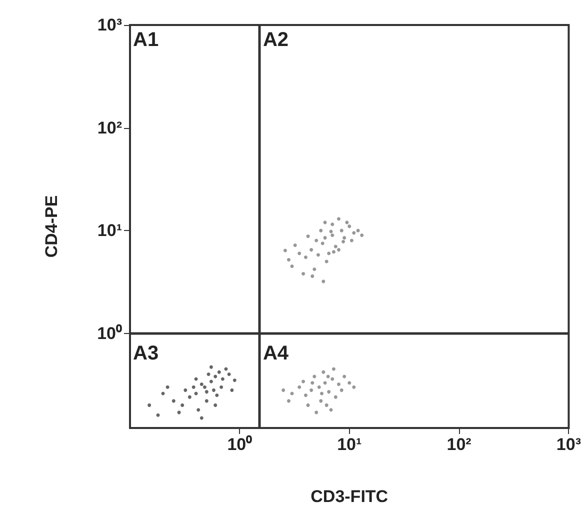 The width and height of the screenshot is (584, 519). Describe the element at coordinates (109, 230) in the screenshot. I see `y-tick-label: 10¹` at that location.